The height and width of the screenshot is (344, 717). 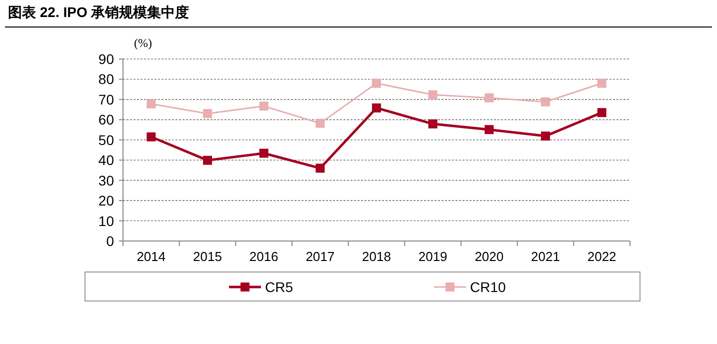 I want to click on y-axis-title: (%), so click(x=143, y=43).